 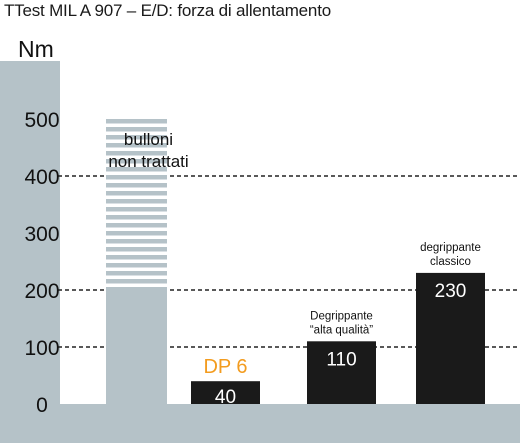 I want to click on bar-category-label: bulloni, so click(x=148, y=139).